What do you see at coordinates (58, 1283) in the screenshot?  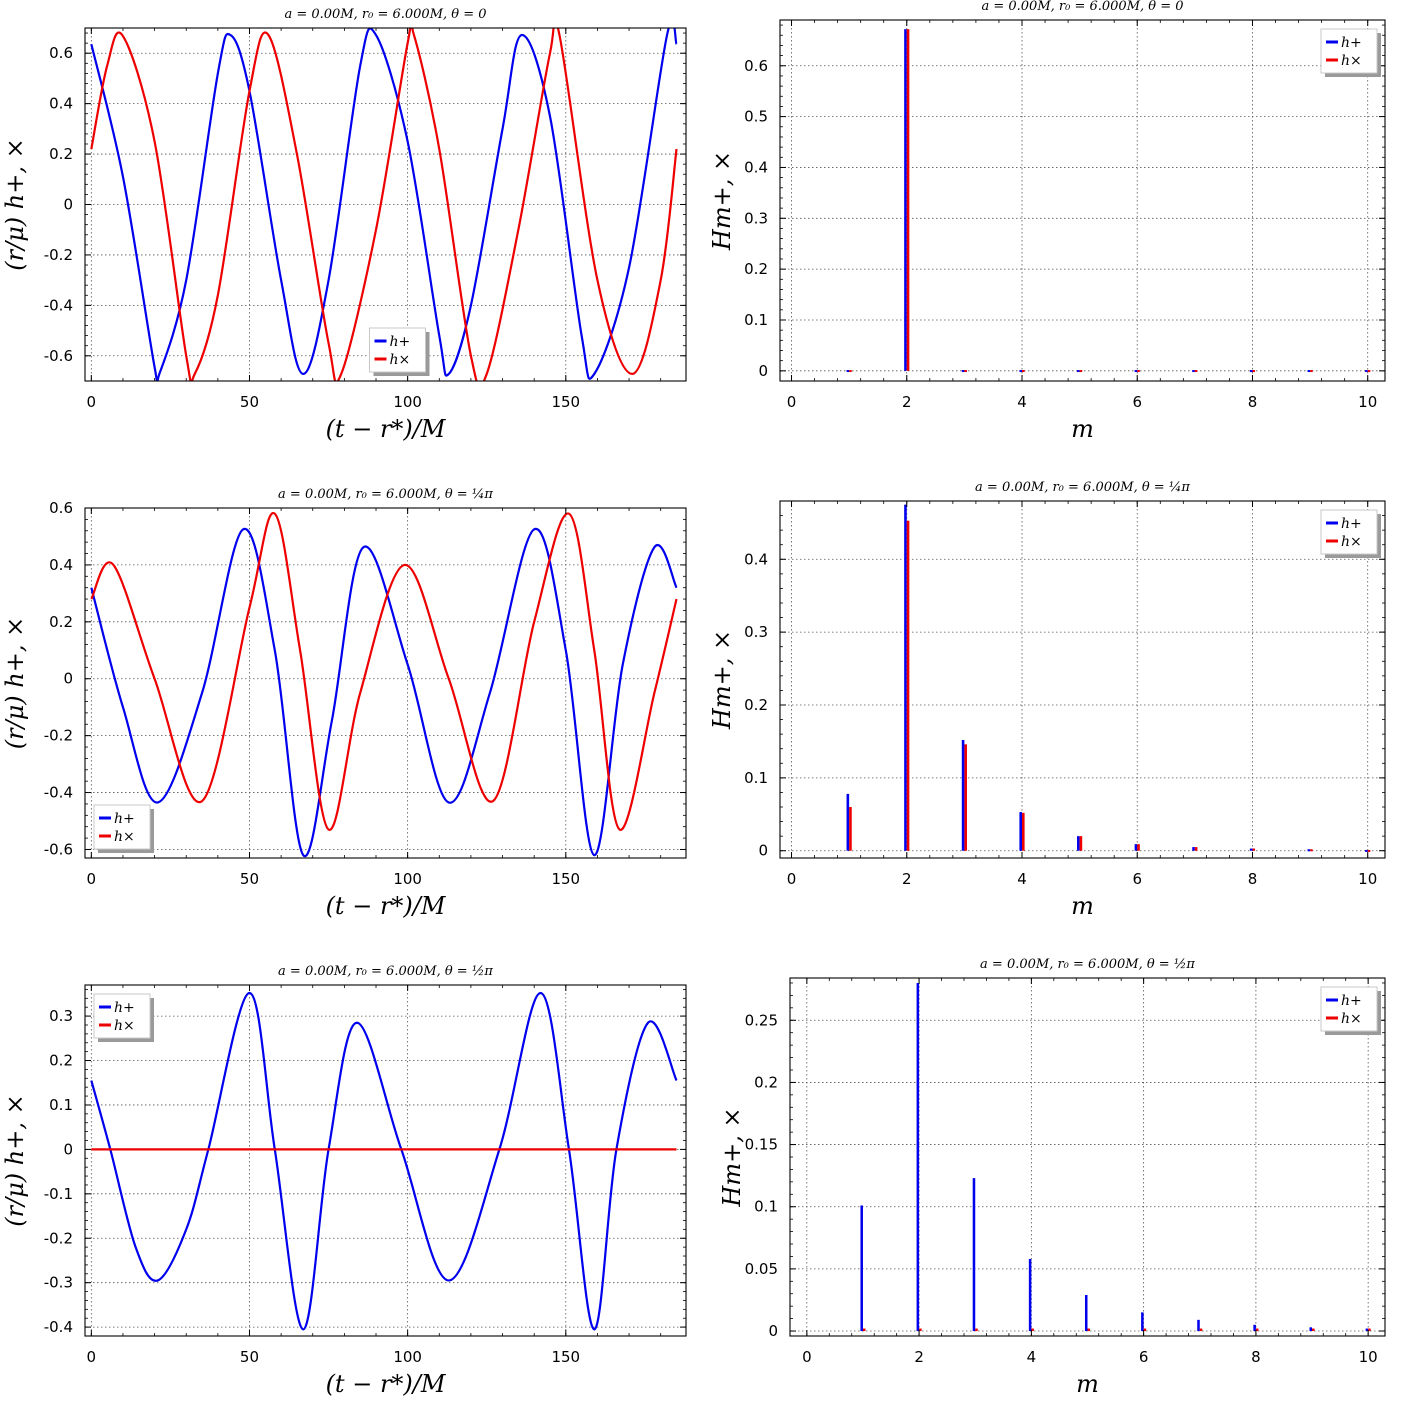 I see `y-tick-label: -0.3` at bounding box center [58, 1283].